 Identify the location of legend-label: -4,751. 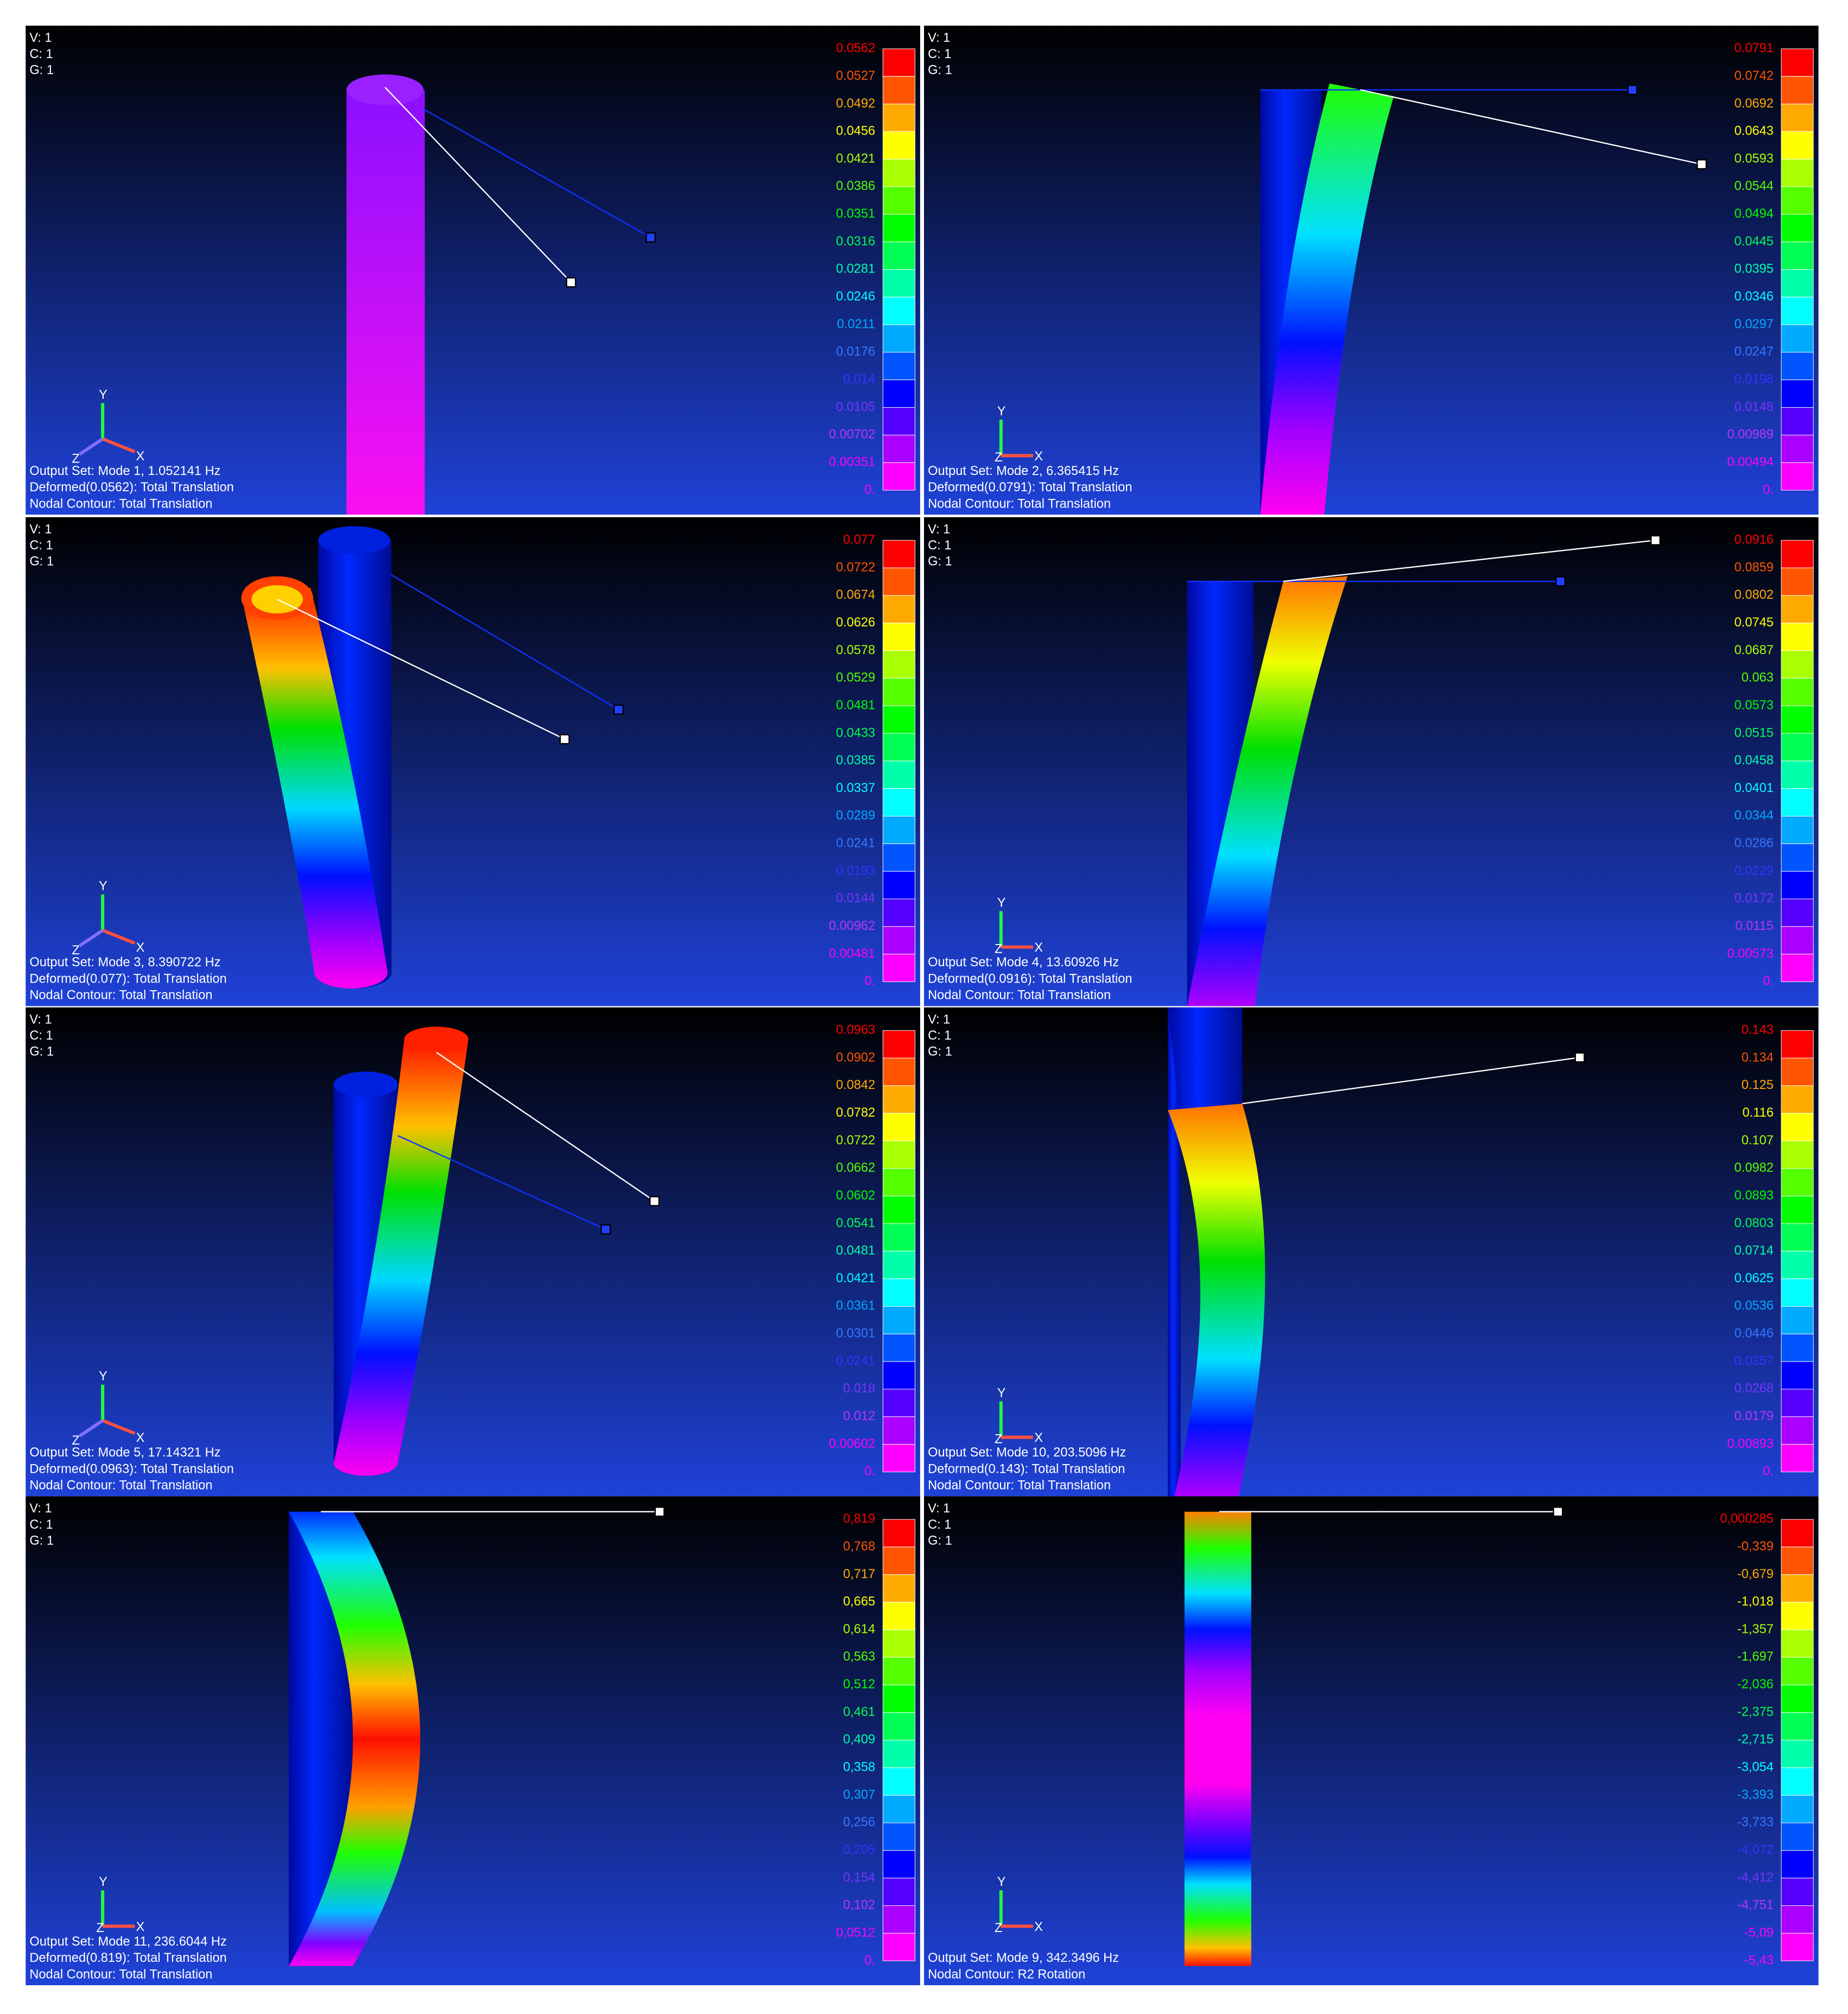
(1756, 1905).